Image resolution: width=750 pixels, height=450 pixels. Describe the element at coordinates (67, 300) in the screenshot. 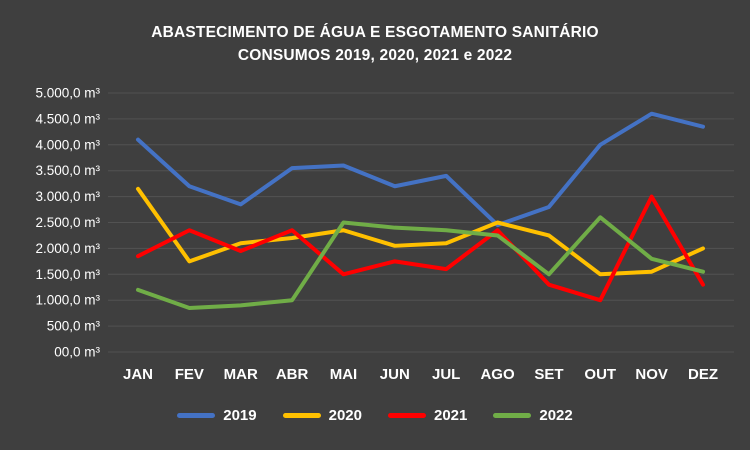

I see `y-axis-tick-label: 1.000,0 m³` at that location.